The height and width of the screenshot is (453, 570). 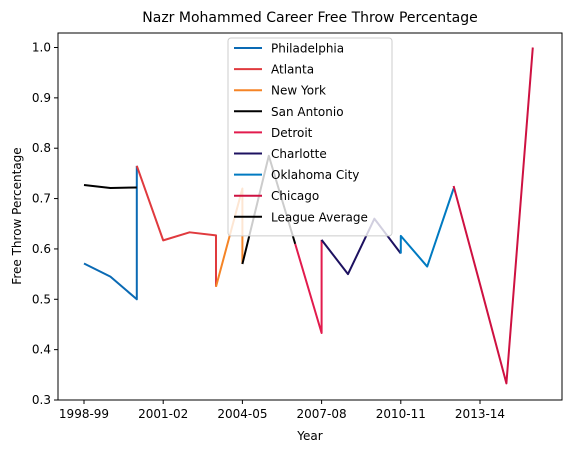 I want to click on legend-label-league-average: League Average, so click(x=319, y=217).